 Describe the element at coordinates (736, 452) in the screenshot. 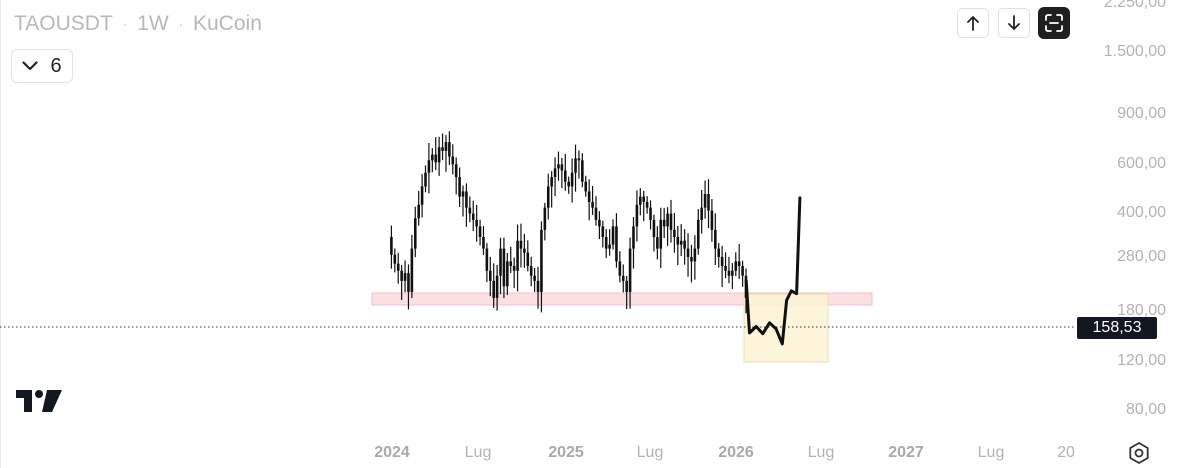

I see `x-tick-label: 2026` at that location.